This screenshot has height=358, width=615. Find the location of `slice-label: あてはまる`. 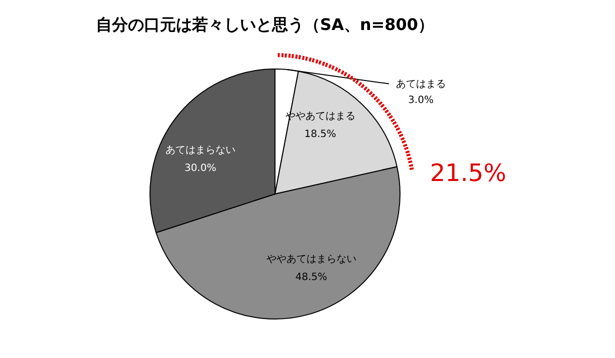

slice-label: あてはまる is located at coordinates (421, 84).